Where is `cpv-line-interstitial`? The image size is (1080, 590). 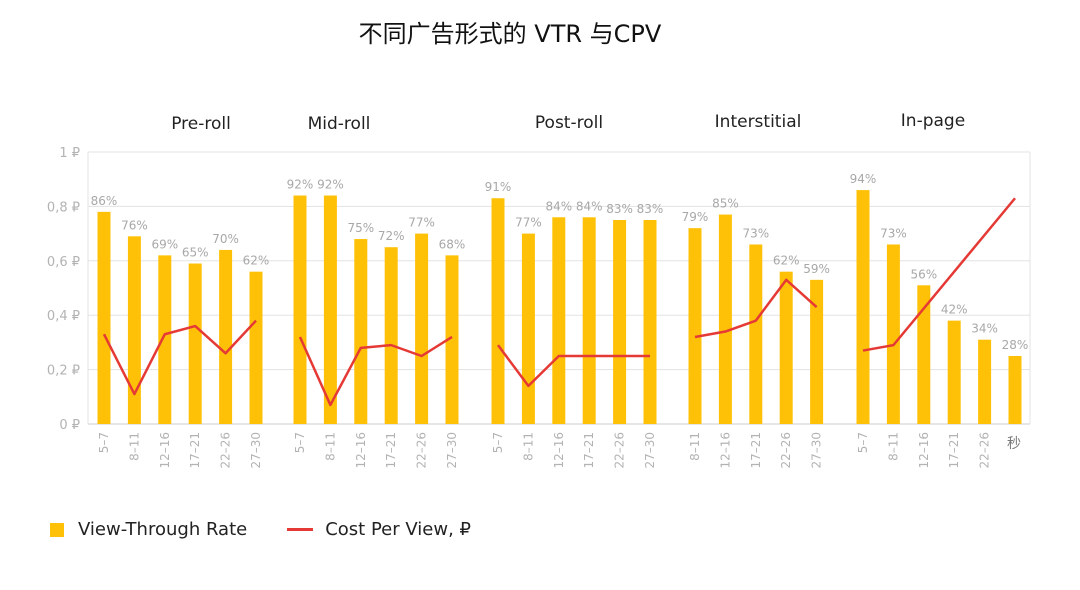
cpv-line-interstitial is located at coordinates (756, 308).